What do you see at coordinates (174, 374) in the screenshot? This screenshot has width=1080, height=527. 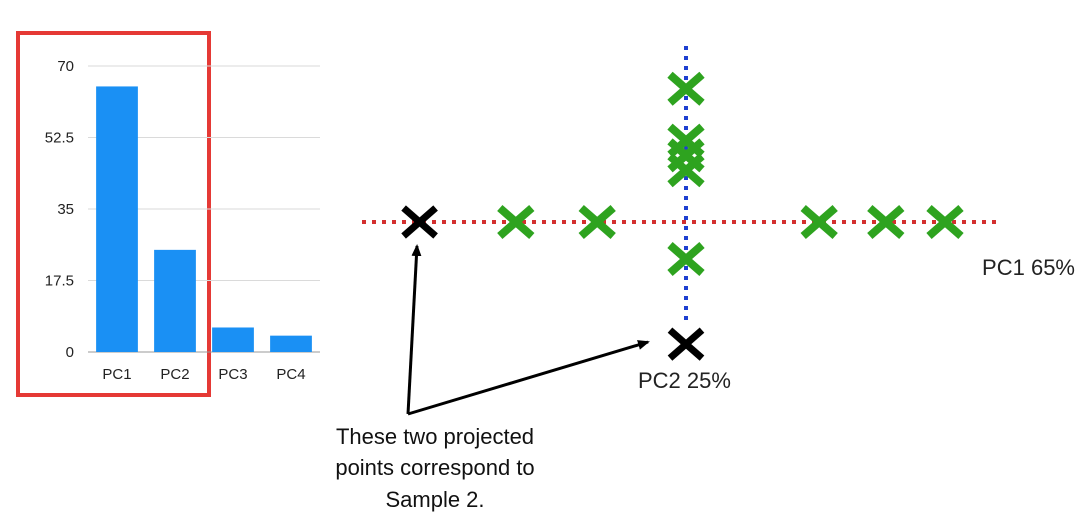 I see `x-tick-label: PC2` at bounding box center [174, 374].